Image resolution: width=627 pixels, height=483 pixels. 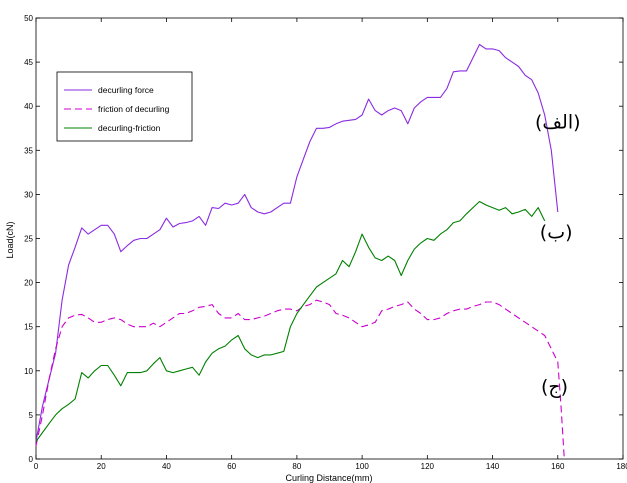 I want to click on y-tick-label: 5, so click(x=31, y=415).